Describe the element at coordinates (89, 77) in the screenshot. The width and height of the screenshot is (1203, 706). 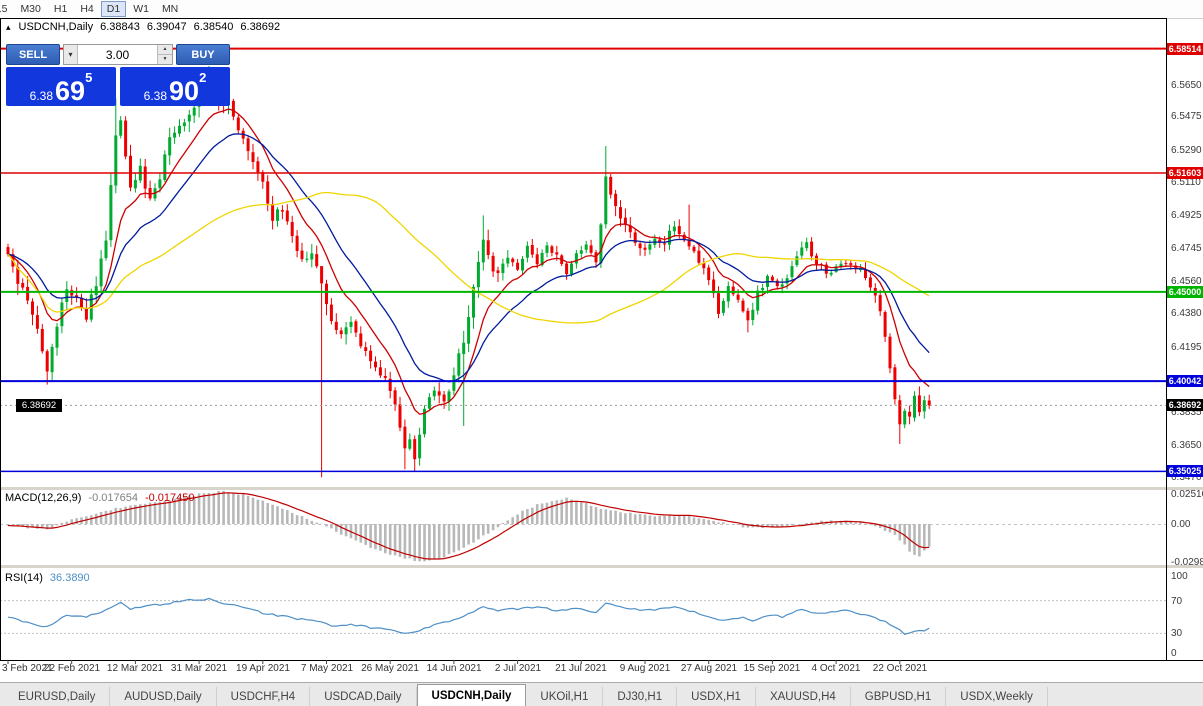
I see `bid-pip-digit: 5` at that location.